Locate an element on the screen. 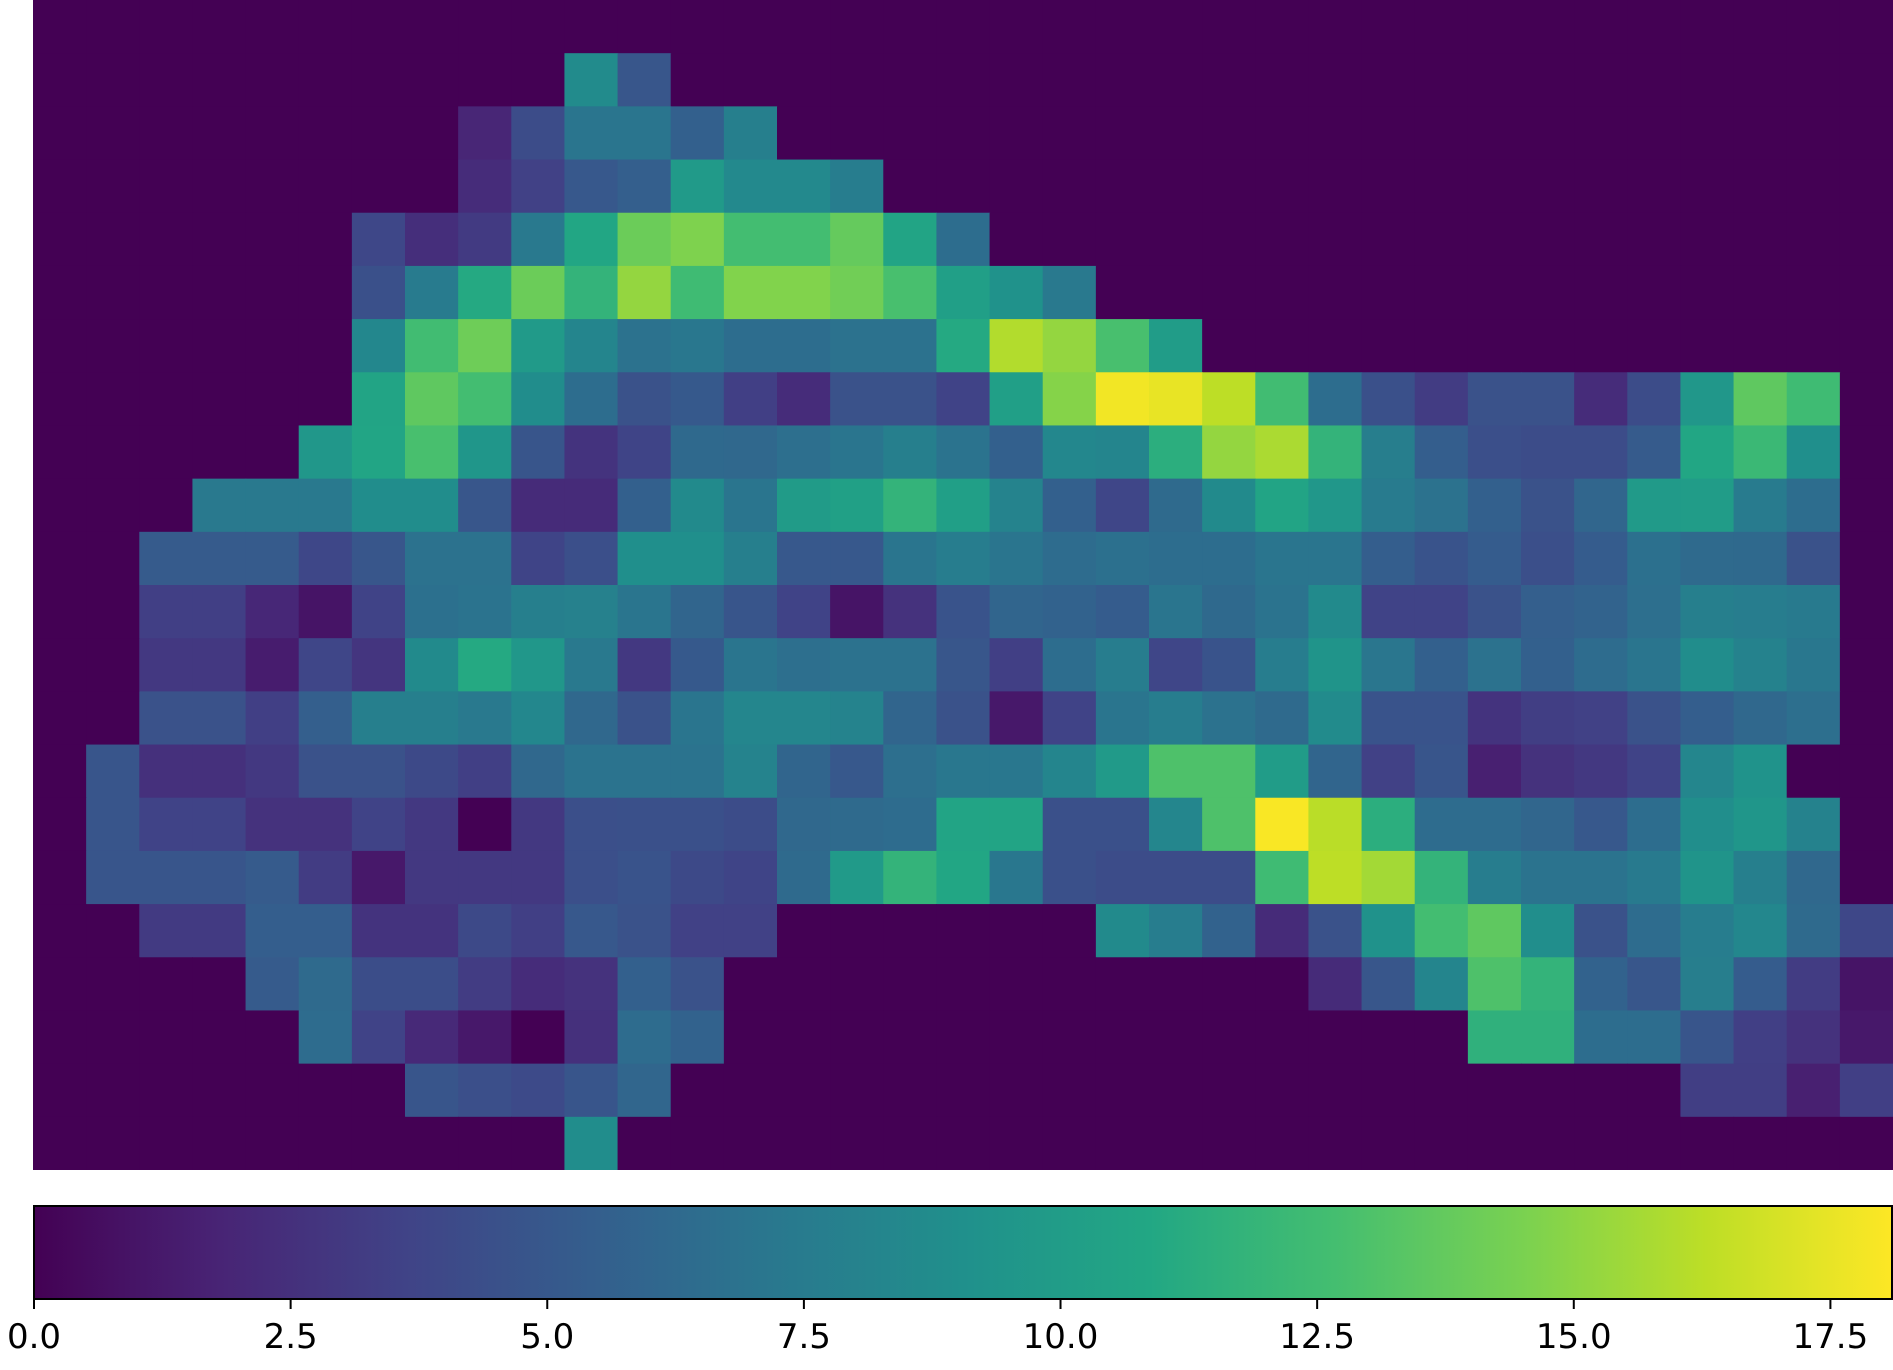 The height and width of the screenshot is (1370, 1893). heatmap-cell-r10-c27 is located at coordinates (1494, 558).